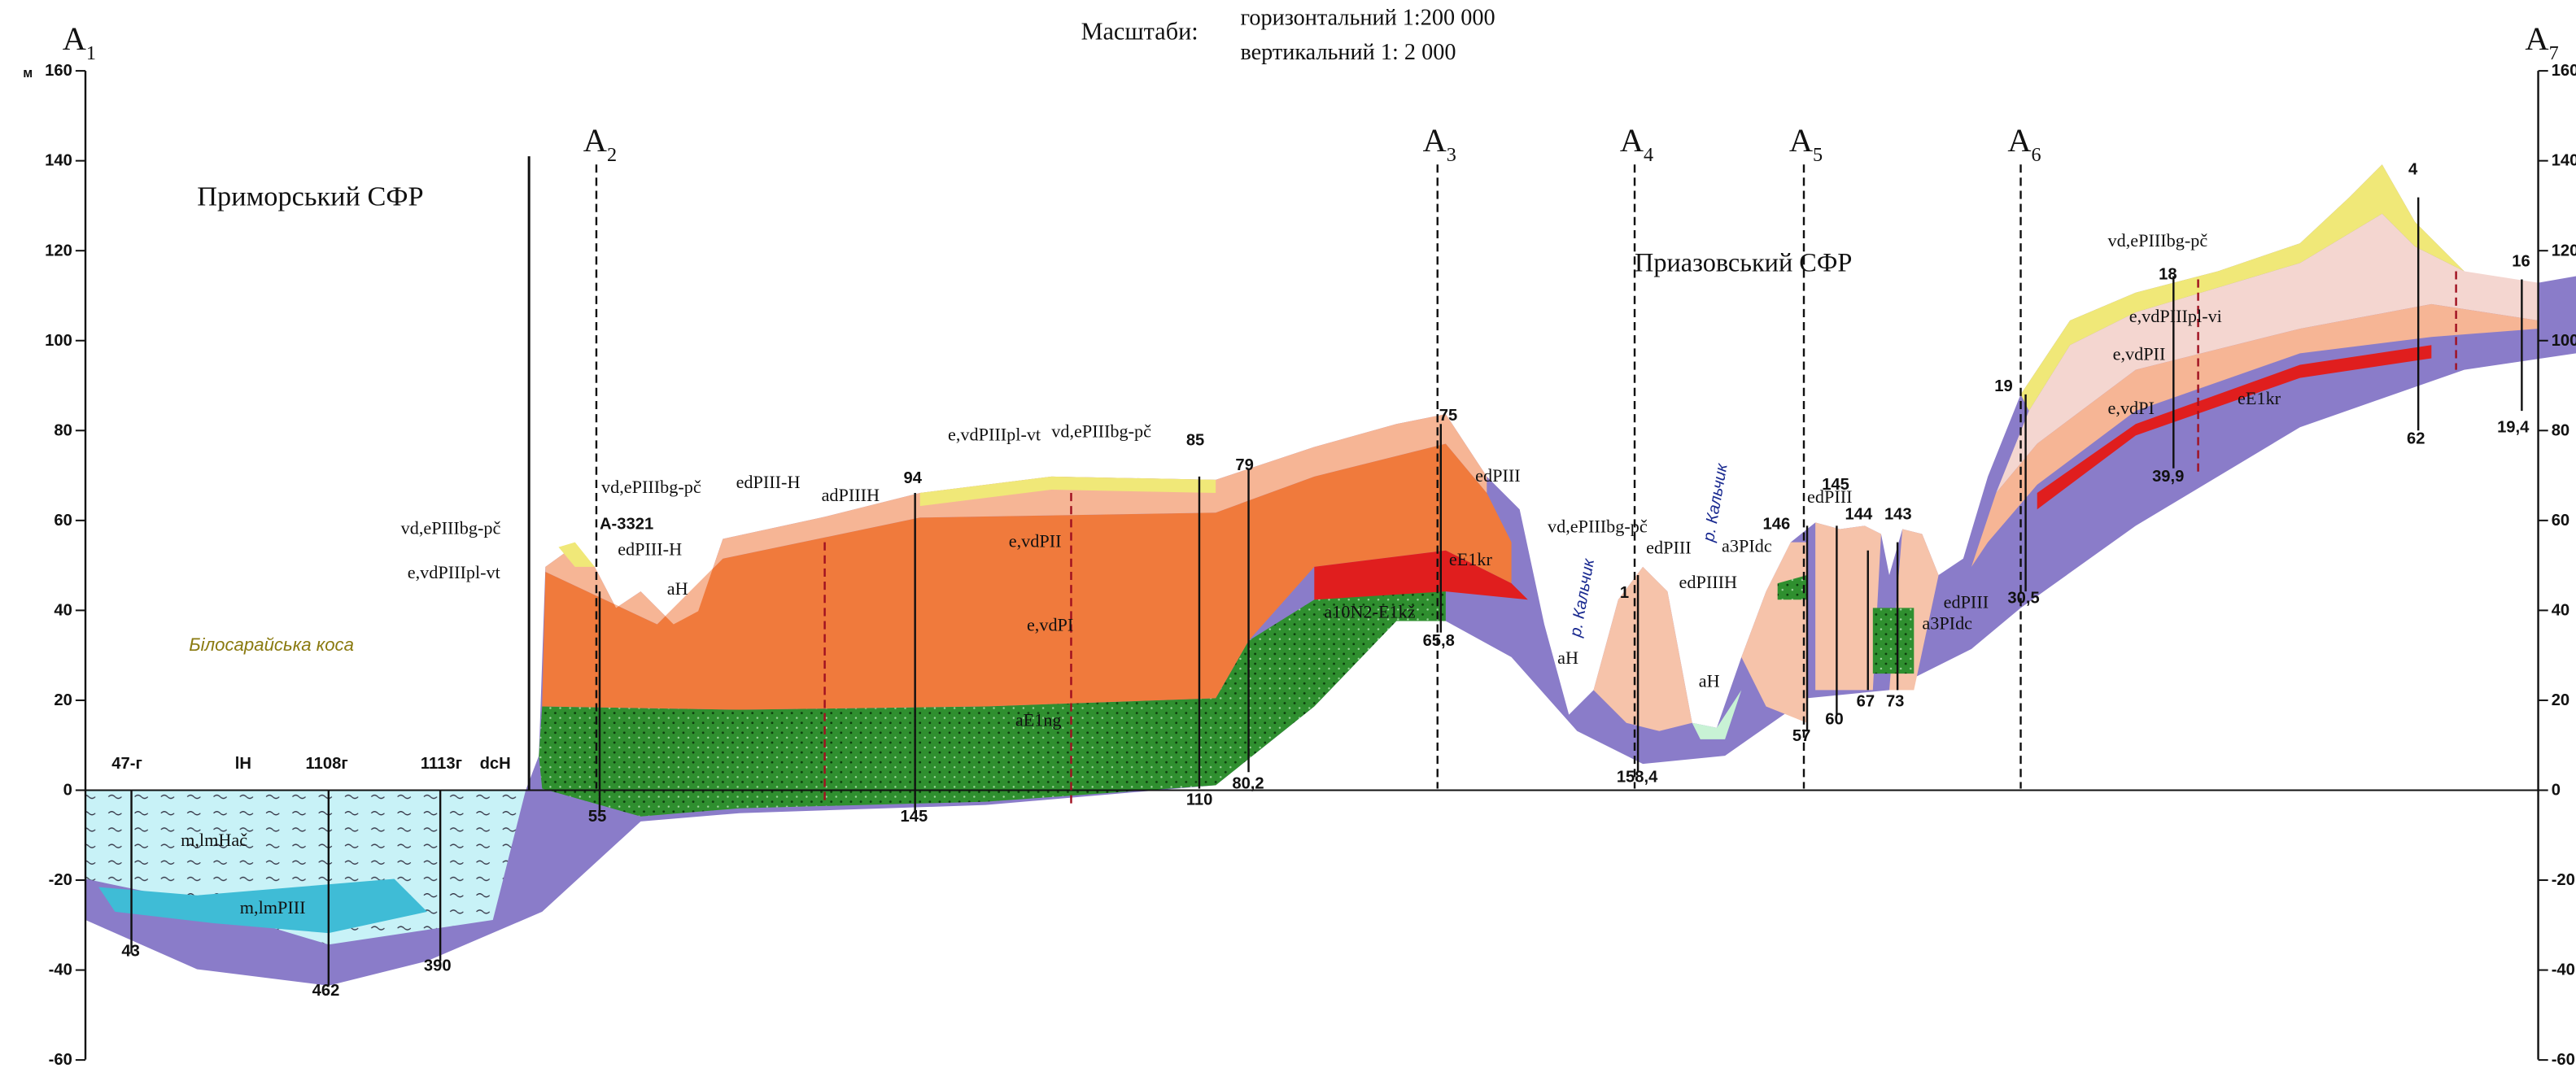  What do you see at coordinates (2560, 521) in the screenshot?
I see `y-tick-label: 60` at bounding box center [2560, 521].